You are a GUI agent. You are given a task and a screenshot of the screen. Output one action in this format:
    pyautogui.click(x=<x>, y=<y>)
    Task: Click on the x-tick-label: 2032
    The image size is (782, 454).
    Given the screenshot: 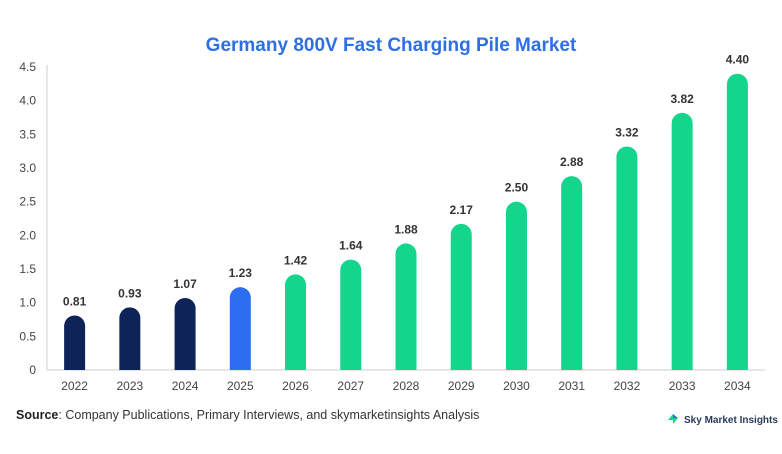 What is the action you would take?
    pyautogui.click(x=627, y=386)
    